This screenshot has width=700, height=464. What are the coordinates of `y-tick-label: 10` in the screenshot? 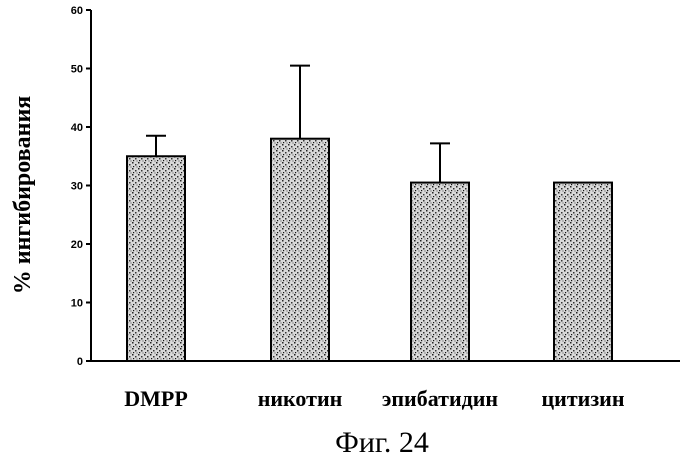 It's located at (77, 304).